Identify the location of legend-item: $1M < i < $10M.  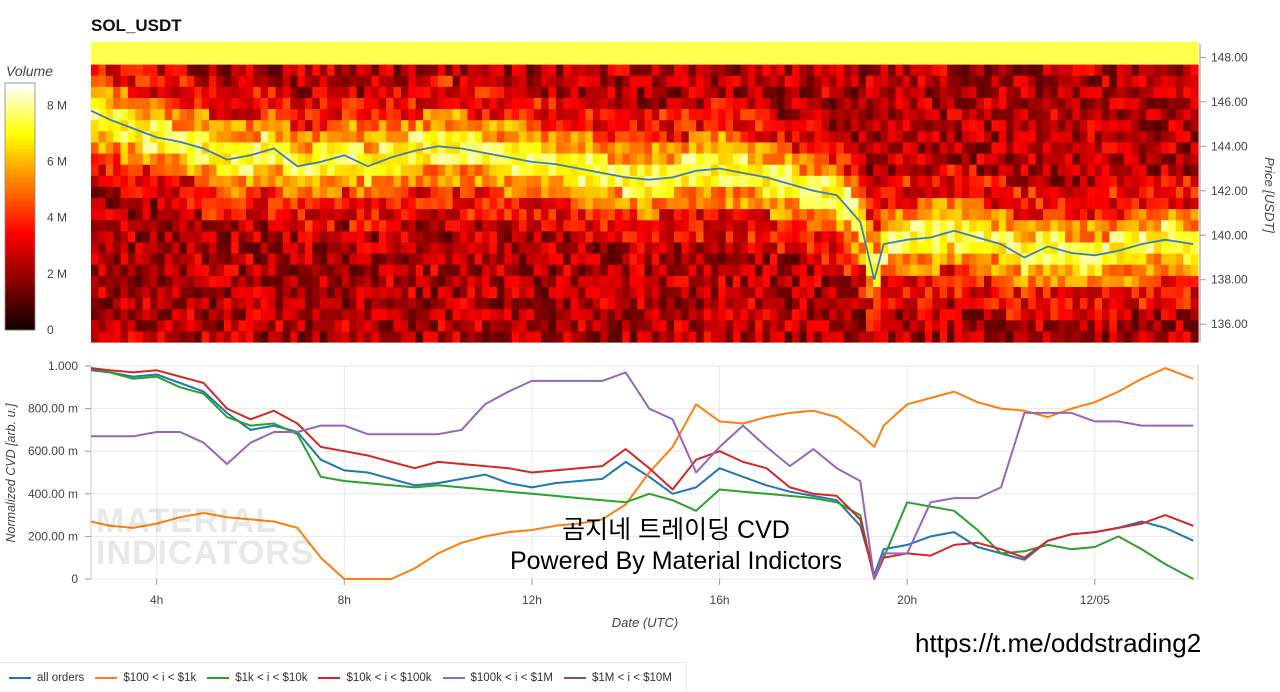
(618, 678).